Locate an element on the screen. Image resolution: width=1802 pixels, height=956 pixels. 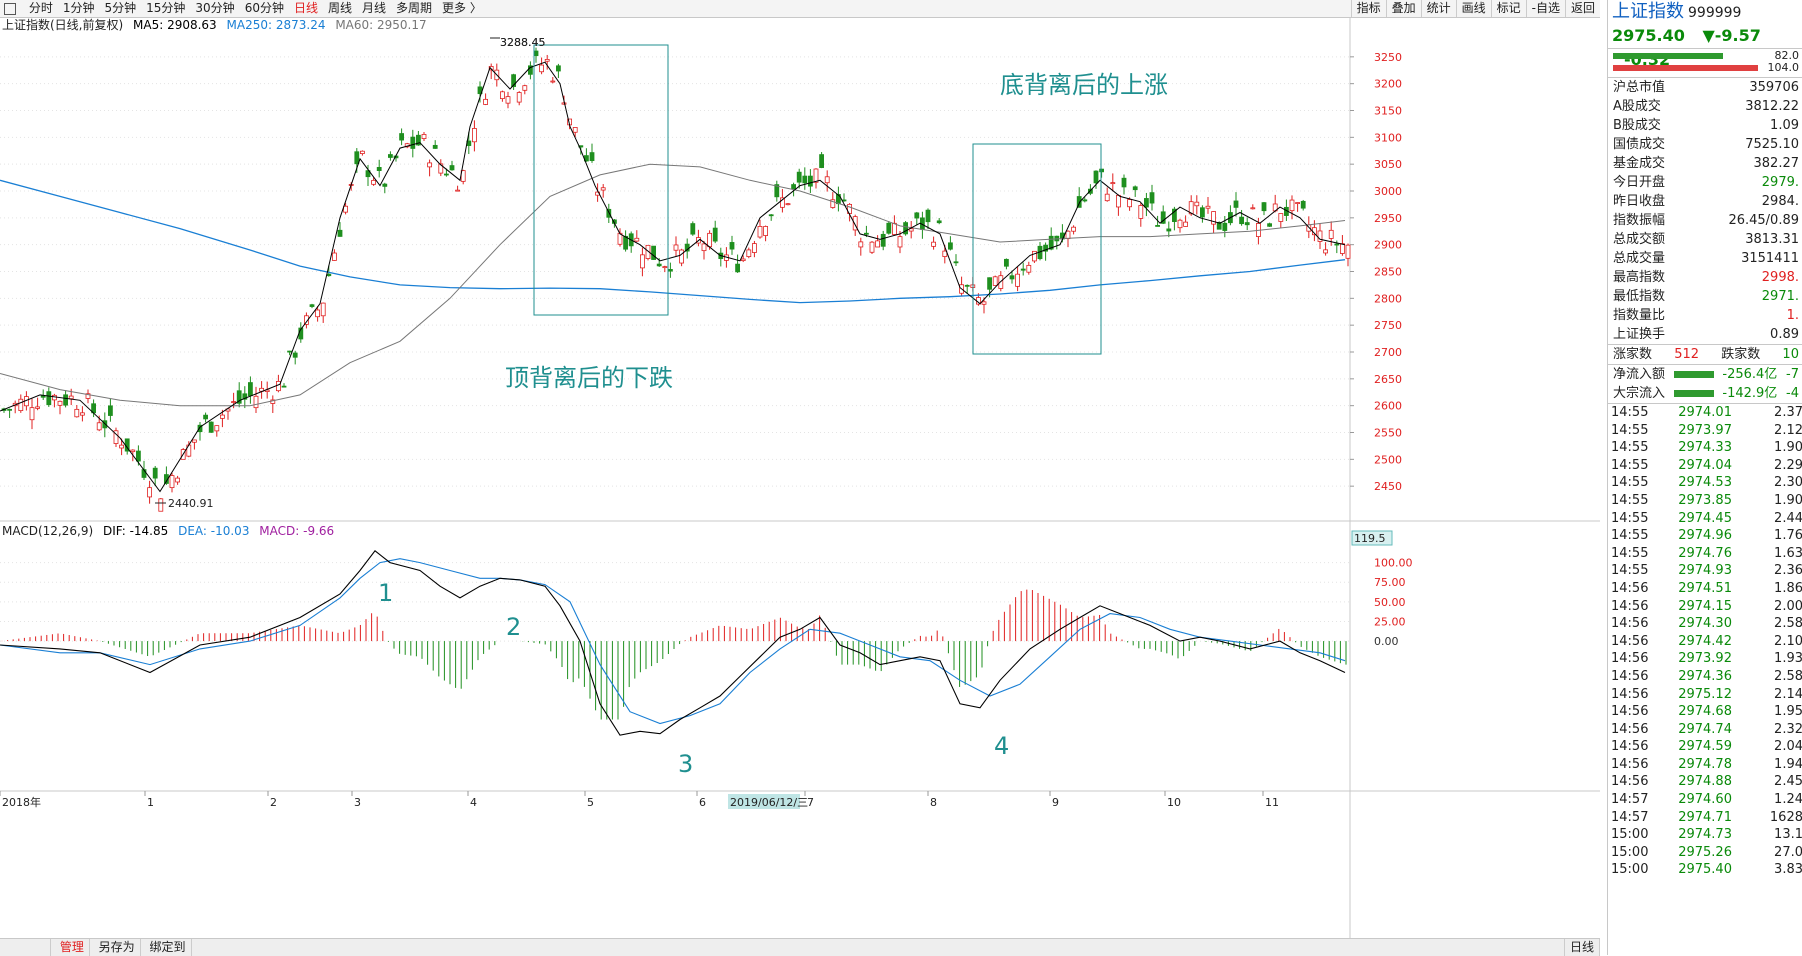
period-tab: 周线 is located at coordinates (339, 8).